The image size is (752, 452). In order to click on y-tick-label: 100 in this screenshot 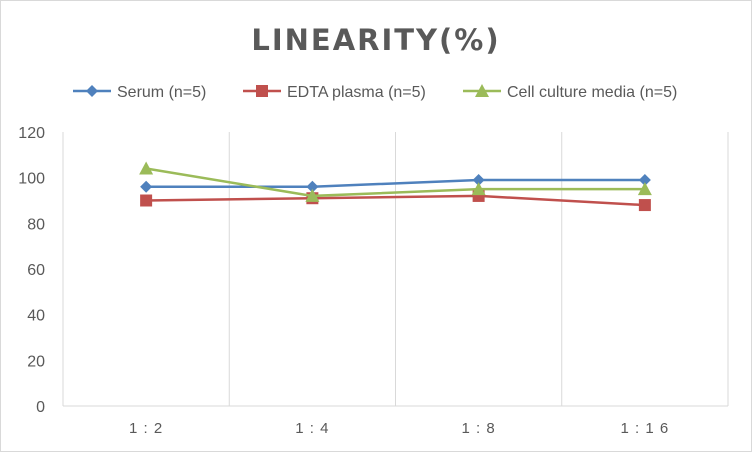, I will do `click(31, 179)`.